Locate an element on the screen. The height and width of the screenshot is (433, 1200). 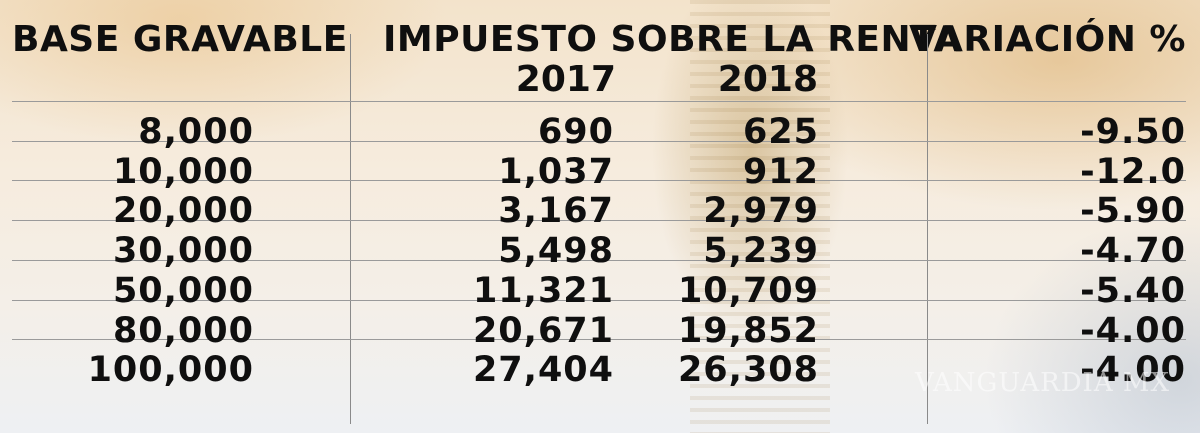
cell-2018: 26,308 is located at coordinates (748, 370).